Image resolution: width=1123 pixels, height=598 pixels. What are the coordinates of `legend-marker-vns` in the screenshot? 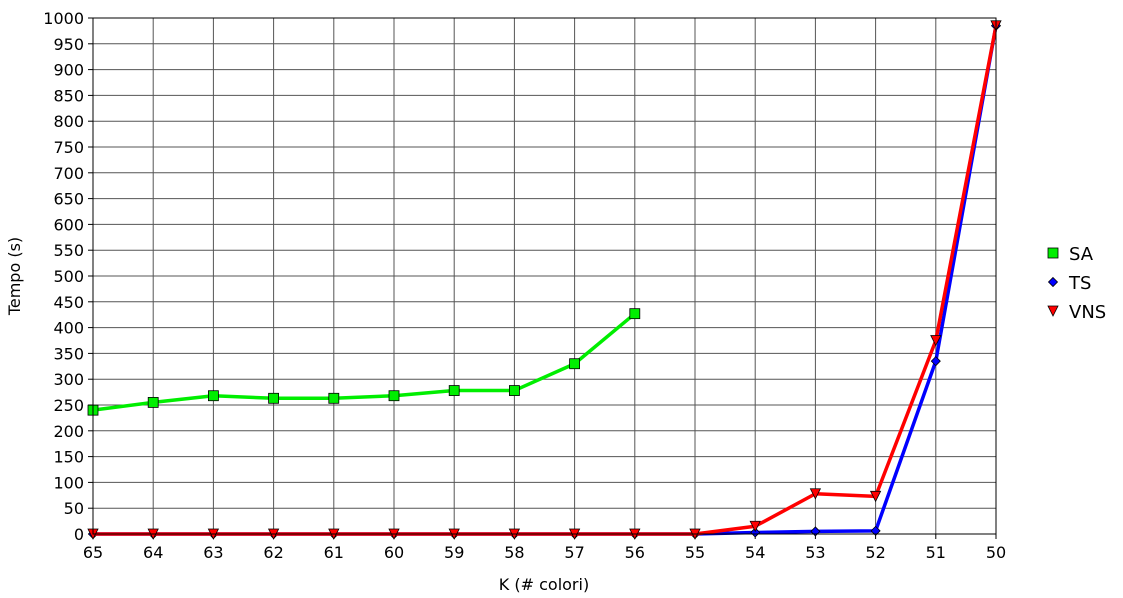 It's located at (1053, 311).